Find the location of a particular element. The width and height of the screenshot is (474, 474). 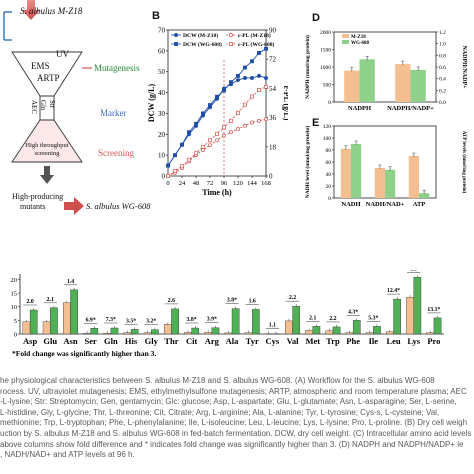

strain-start-label: S. albulus M-Z18 is located at coordinates (51, 11).